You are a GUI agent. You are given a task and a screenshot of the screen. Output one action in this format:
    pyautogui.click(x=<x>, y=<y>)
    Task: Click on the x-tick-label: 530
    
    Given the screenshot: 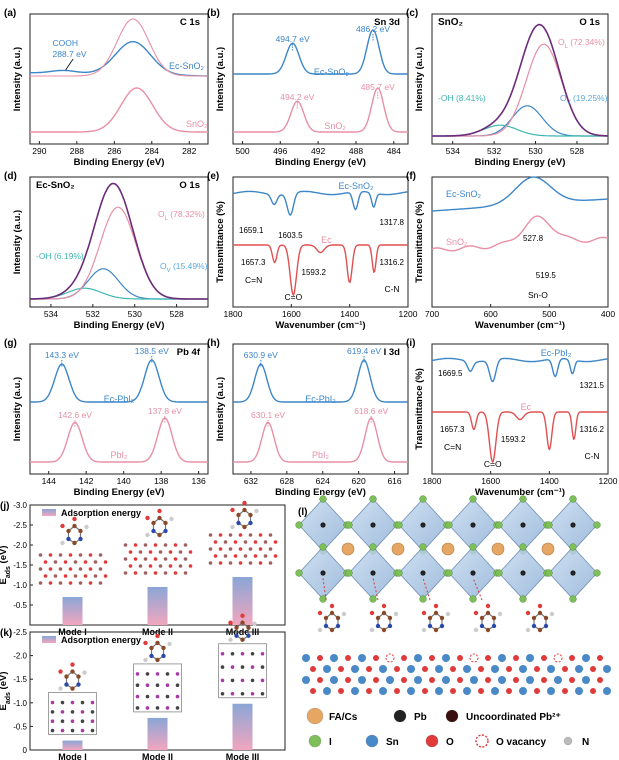 What is the action you would take?
    pyautogui.click(x=135, y=314)
    